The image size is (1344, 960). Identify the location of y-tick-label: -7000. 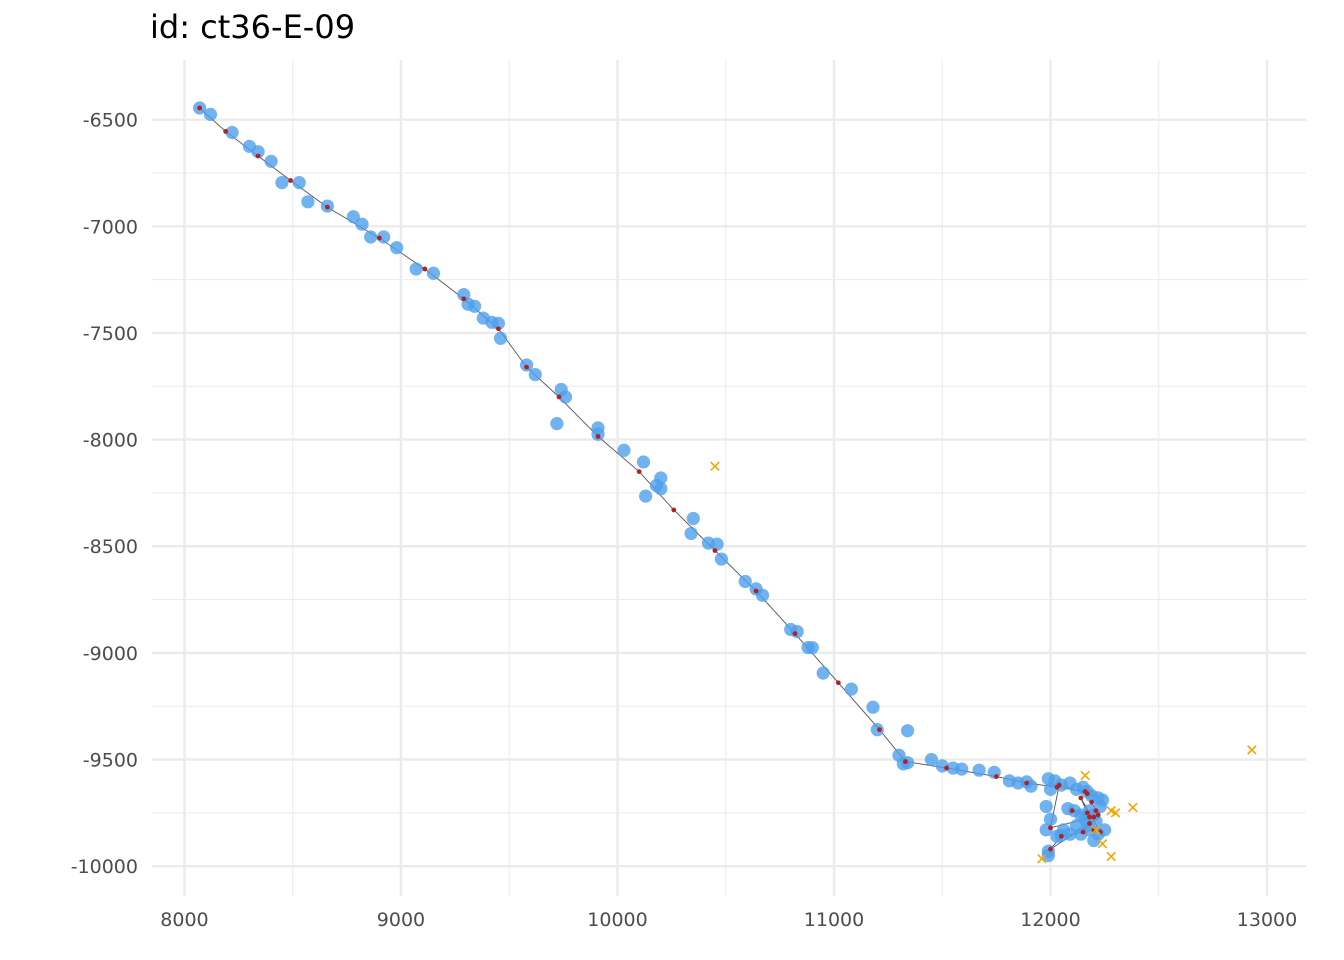
(110, 227).